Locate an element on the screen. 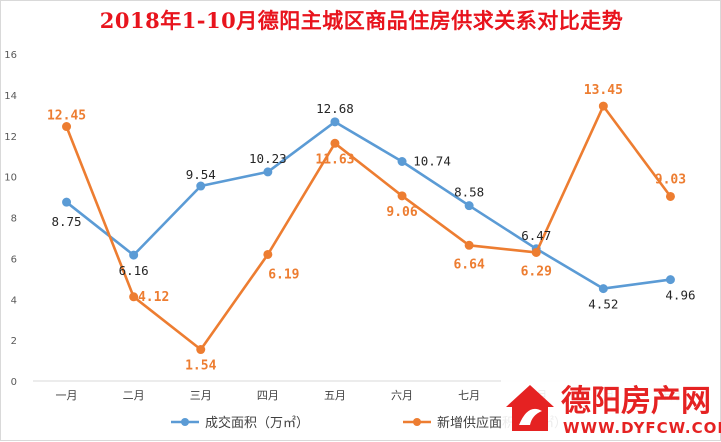 This screenshot has height=442, width=721. series-1-data-label: 10.23 is located at coordinates (268, 158).